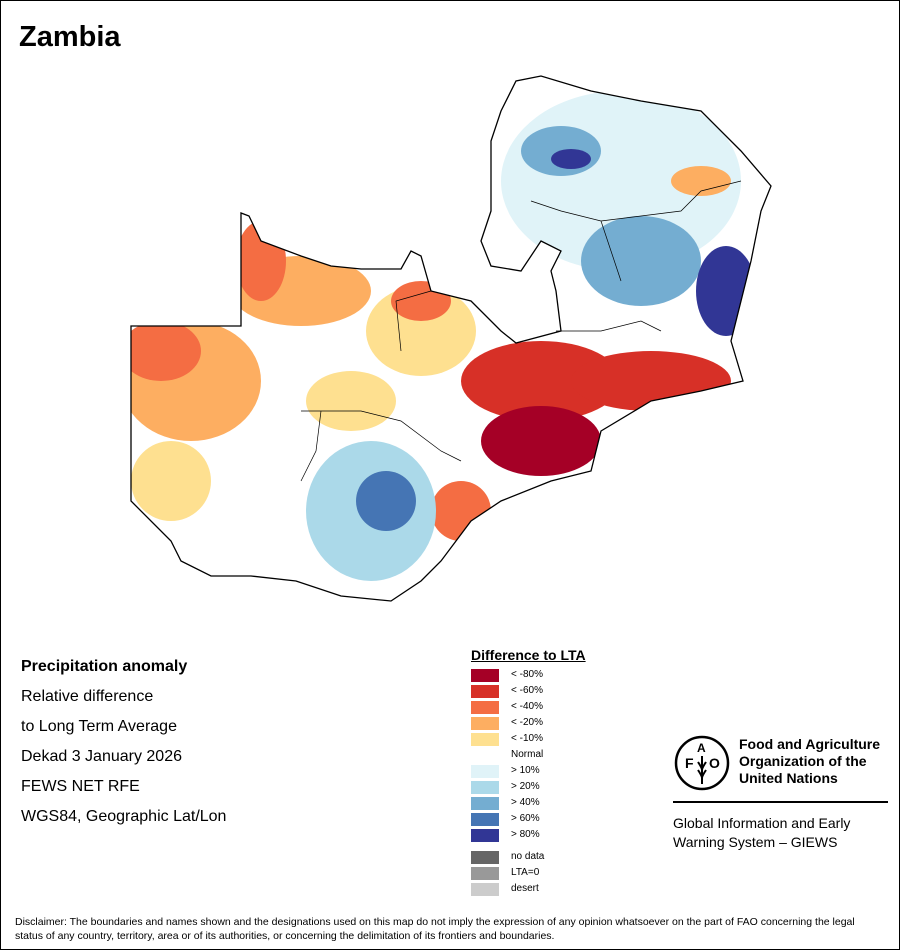 The height and width of the screenshot is (950, 900). I want to click on legend-item: Normal, so click(528, 755).